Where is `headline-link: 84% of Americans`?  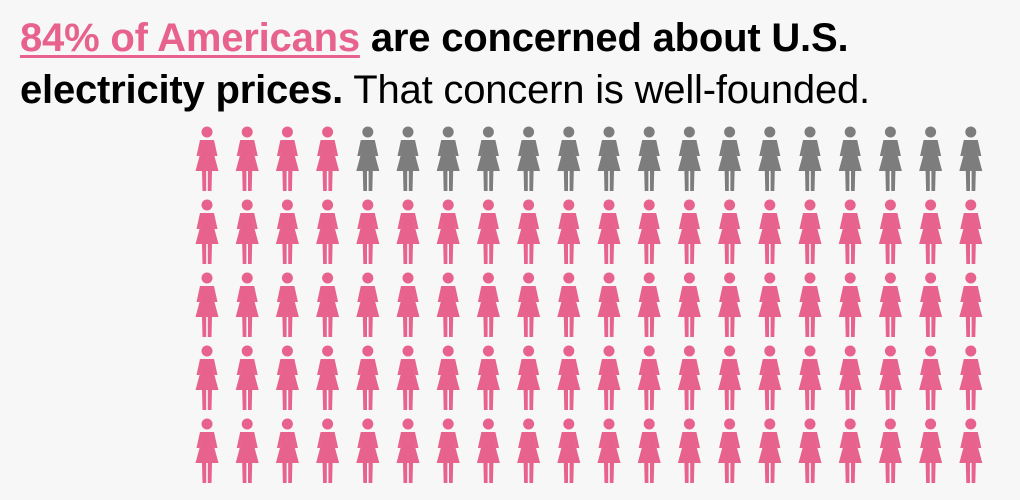 headline-link: 84% of Americans is located at coordinates (190, 38).